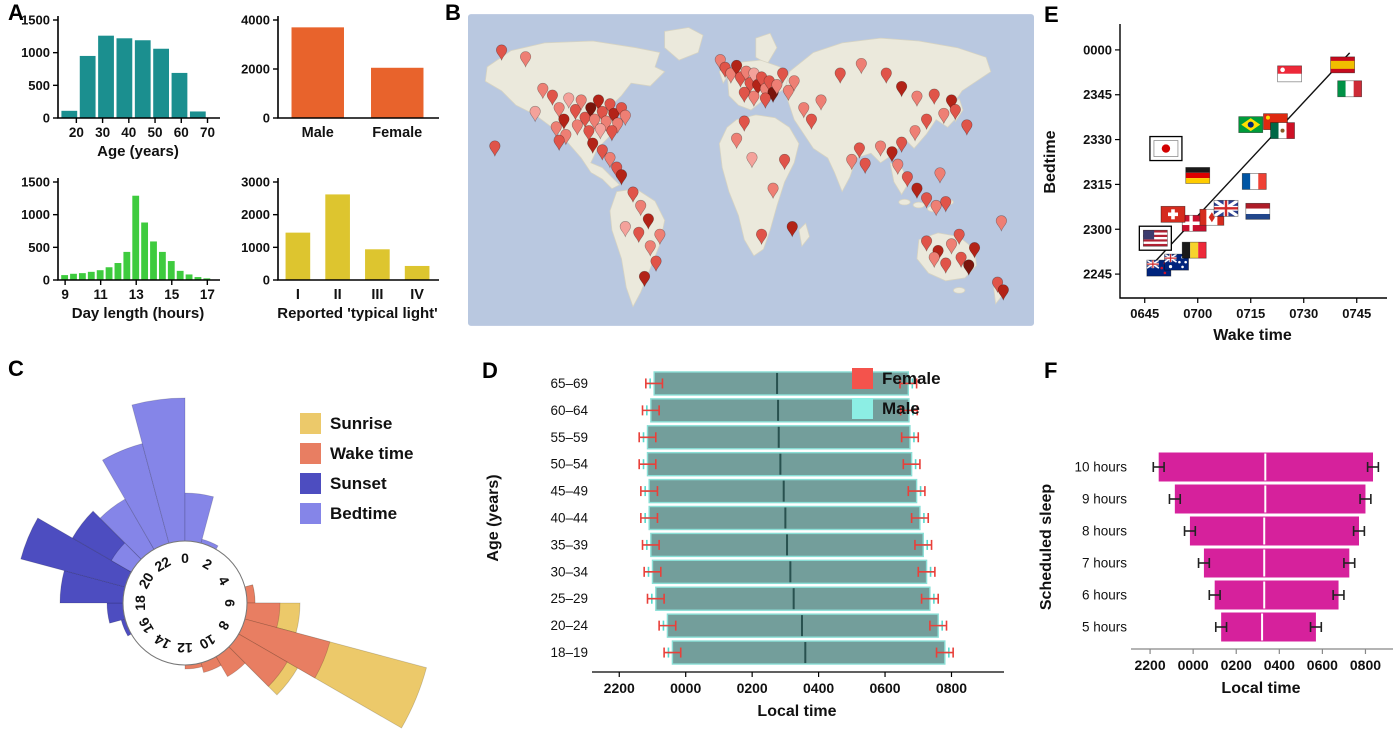 The width and height of the screenshot is (1400, 730). Describe the element at coordinates (569, 544) in the screenshot. I see `tick-label: 35–39` at that location.